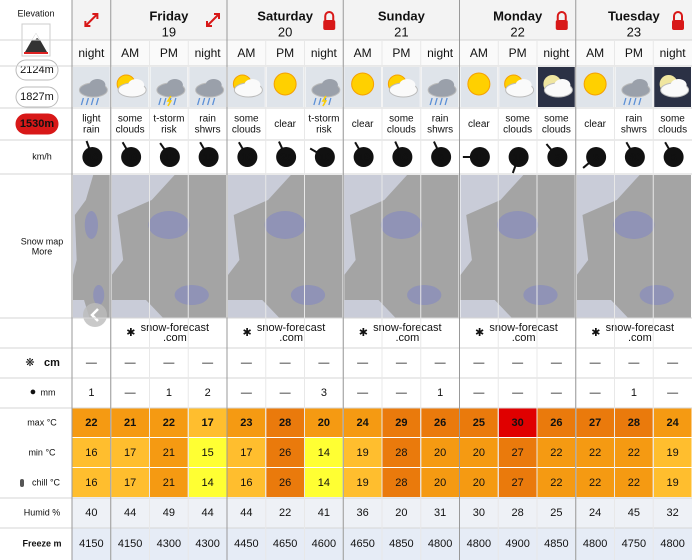 The image size is (692, 560). I want to click on temp-value: 19, so click(363, 453).